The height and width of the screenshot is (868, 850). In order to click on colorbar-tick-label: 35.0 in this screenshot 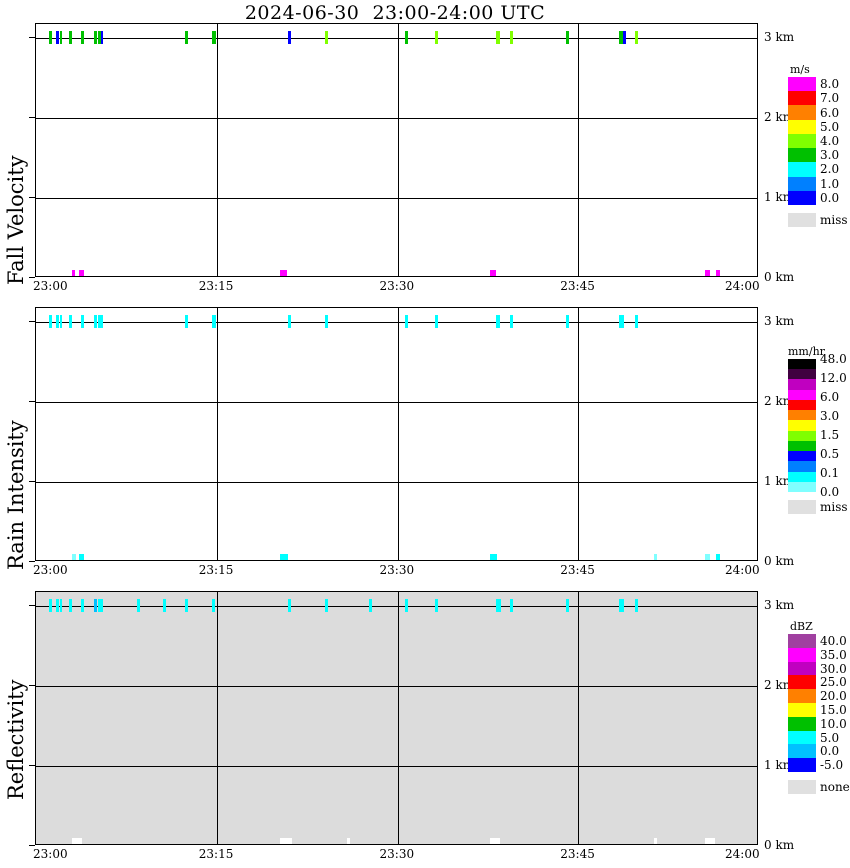, I will do `click(833, 654)`.